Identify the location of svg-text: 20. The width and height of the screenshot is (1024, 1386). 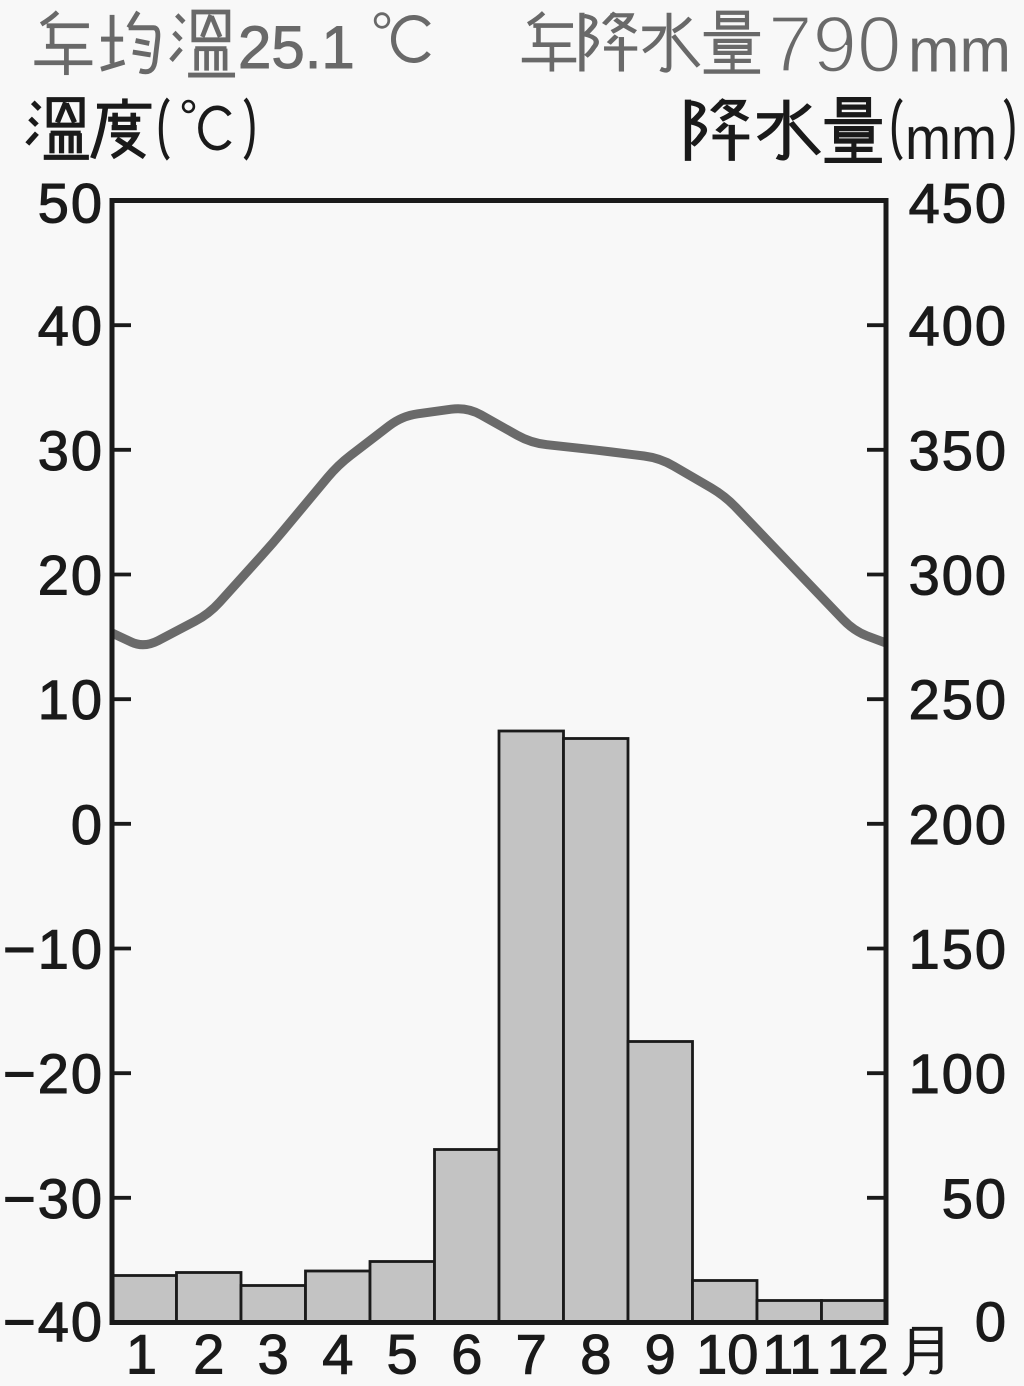
(71, 575).